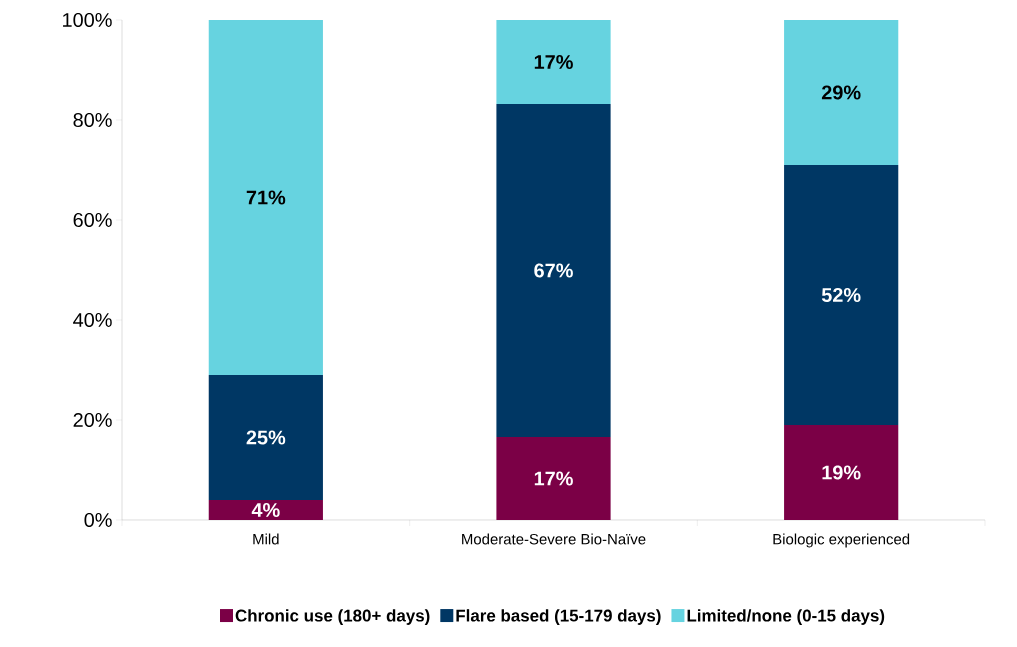  I want to click on data-label: 29%, so click(841, 92).